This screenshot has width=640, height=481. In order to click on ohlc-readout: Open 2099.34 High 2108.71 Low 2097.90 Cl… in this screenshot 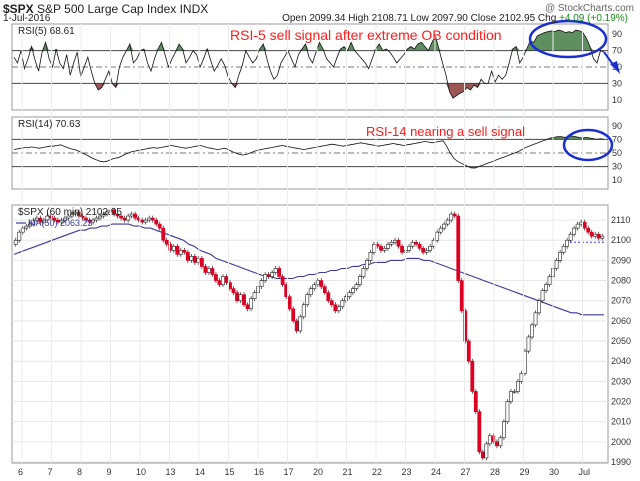, I will do `click(455, 18)`.